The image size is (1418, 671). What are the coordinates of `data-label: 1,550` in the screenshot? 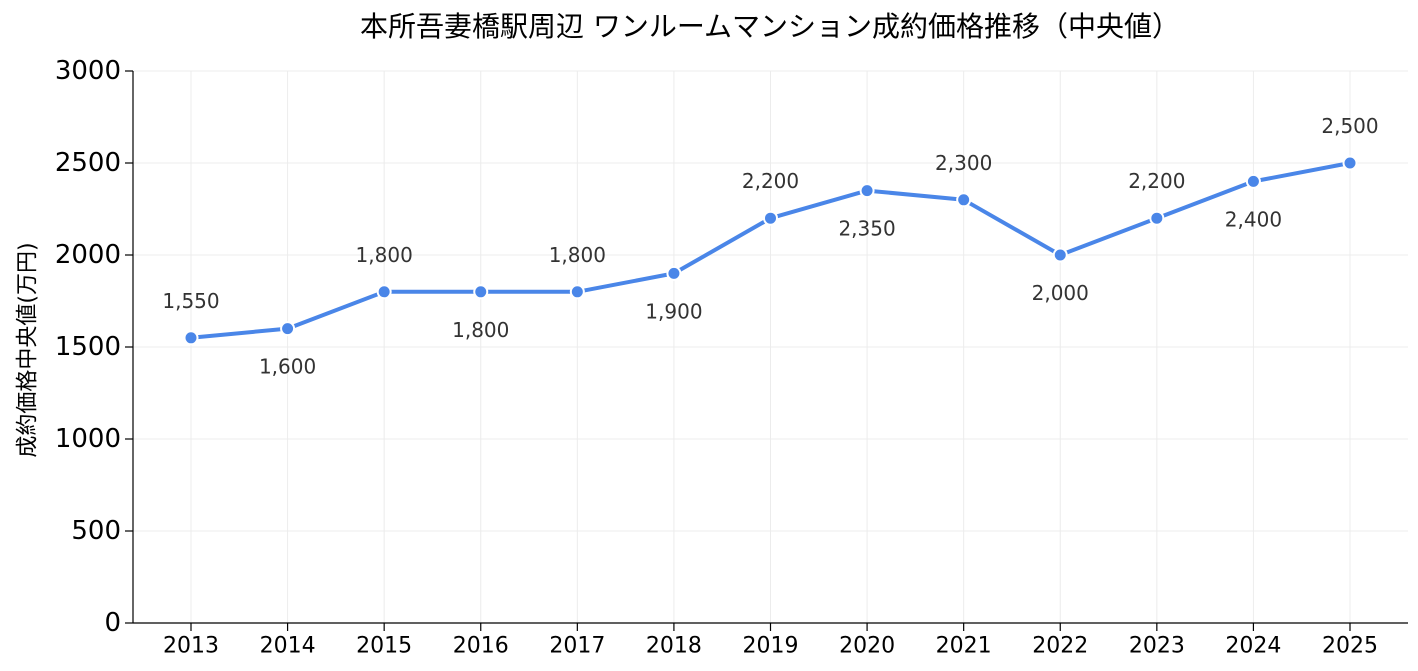 It's located at (190, 301).